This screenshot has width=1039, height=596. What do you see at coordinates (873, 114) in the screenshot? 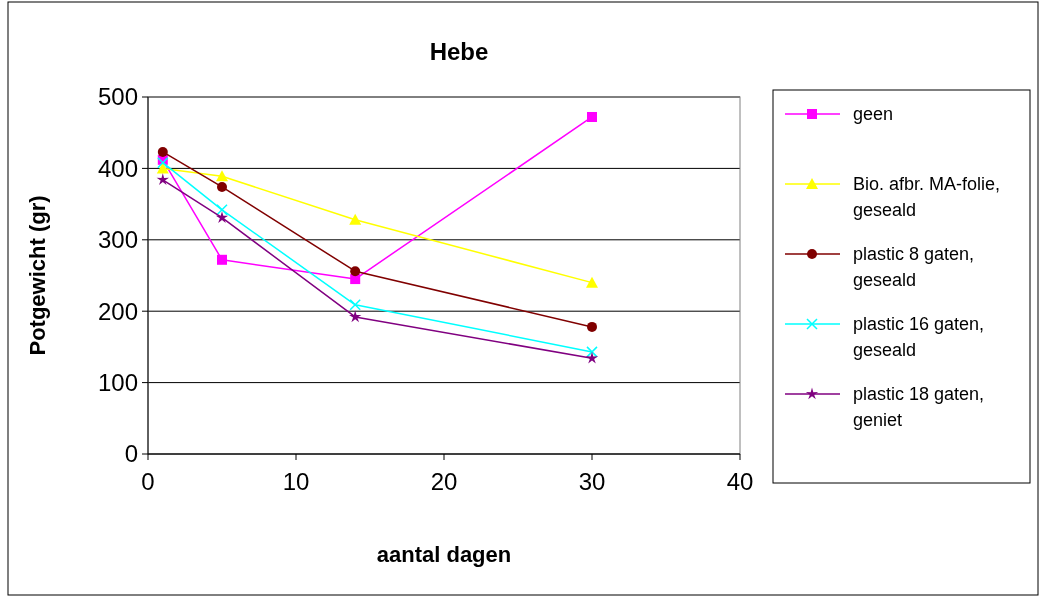
I see `legend-label: geen` at bounding box center [873, 114].